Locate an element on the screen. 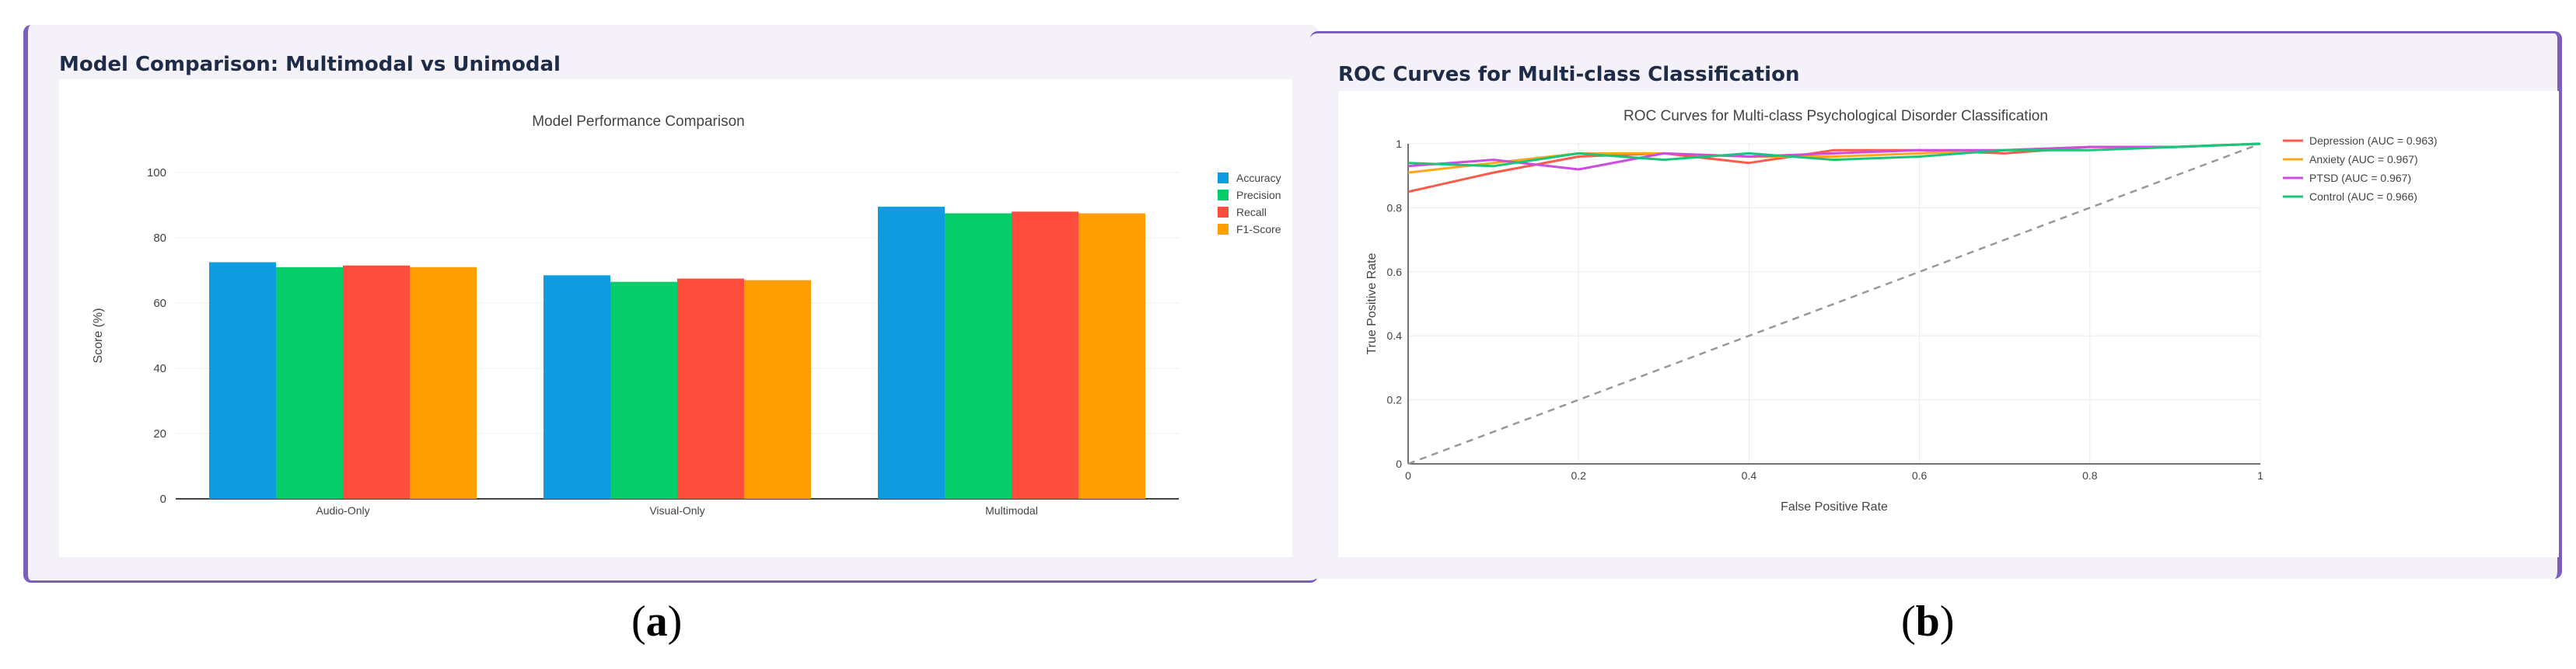 This screenshot has width=2576, height=669. roc-legend-label-1: Anxiety (AUC = 0.967) is located at coordinates (2363, 159).